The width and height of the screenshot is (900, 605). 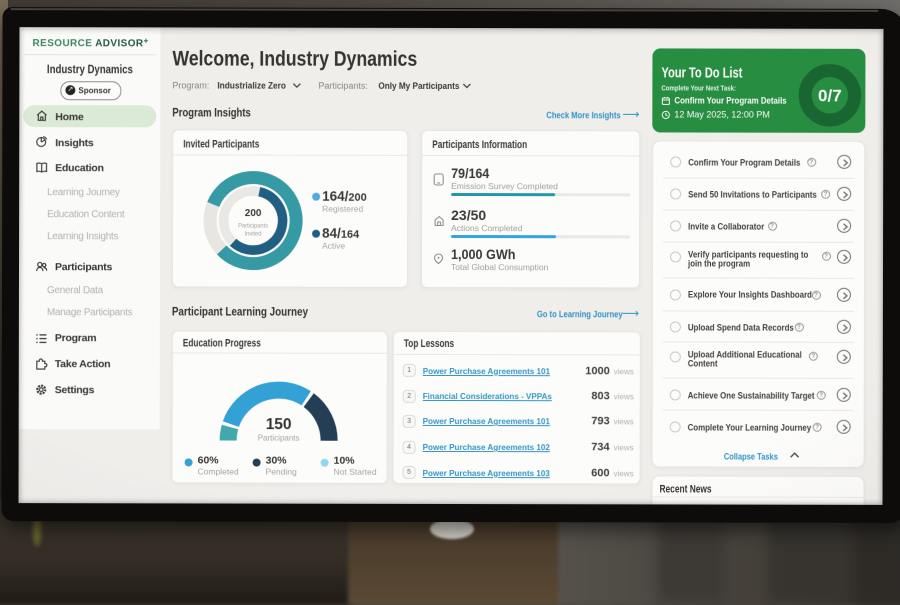 I want to click on svg-text: 150, so click(x=279, y=424).